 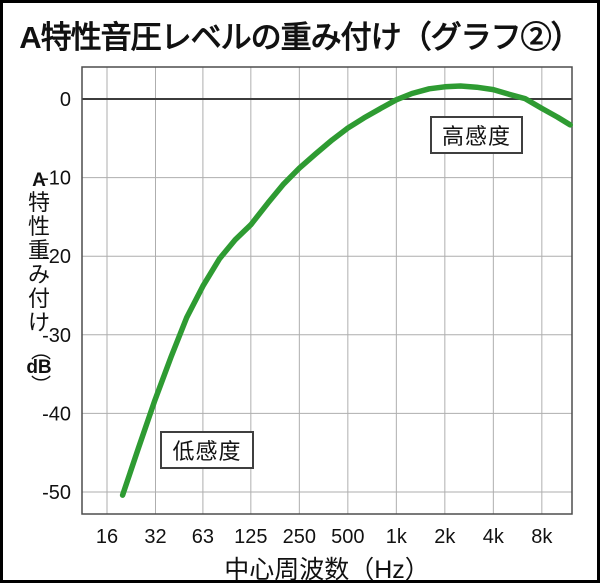 What do you see at coordinates (38, 322) in the screenshot?
I see `y-axis-label-char: け` at bounding box center [38, 322].